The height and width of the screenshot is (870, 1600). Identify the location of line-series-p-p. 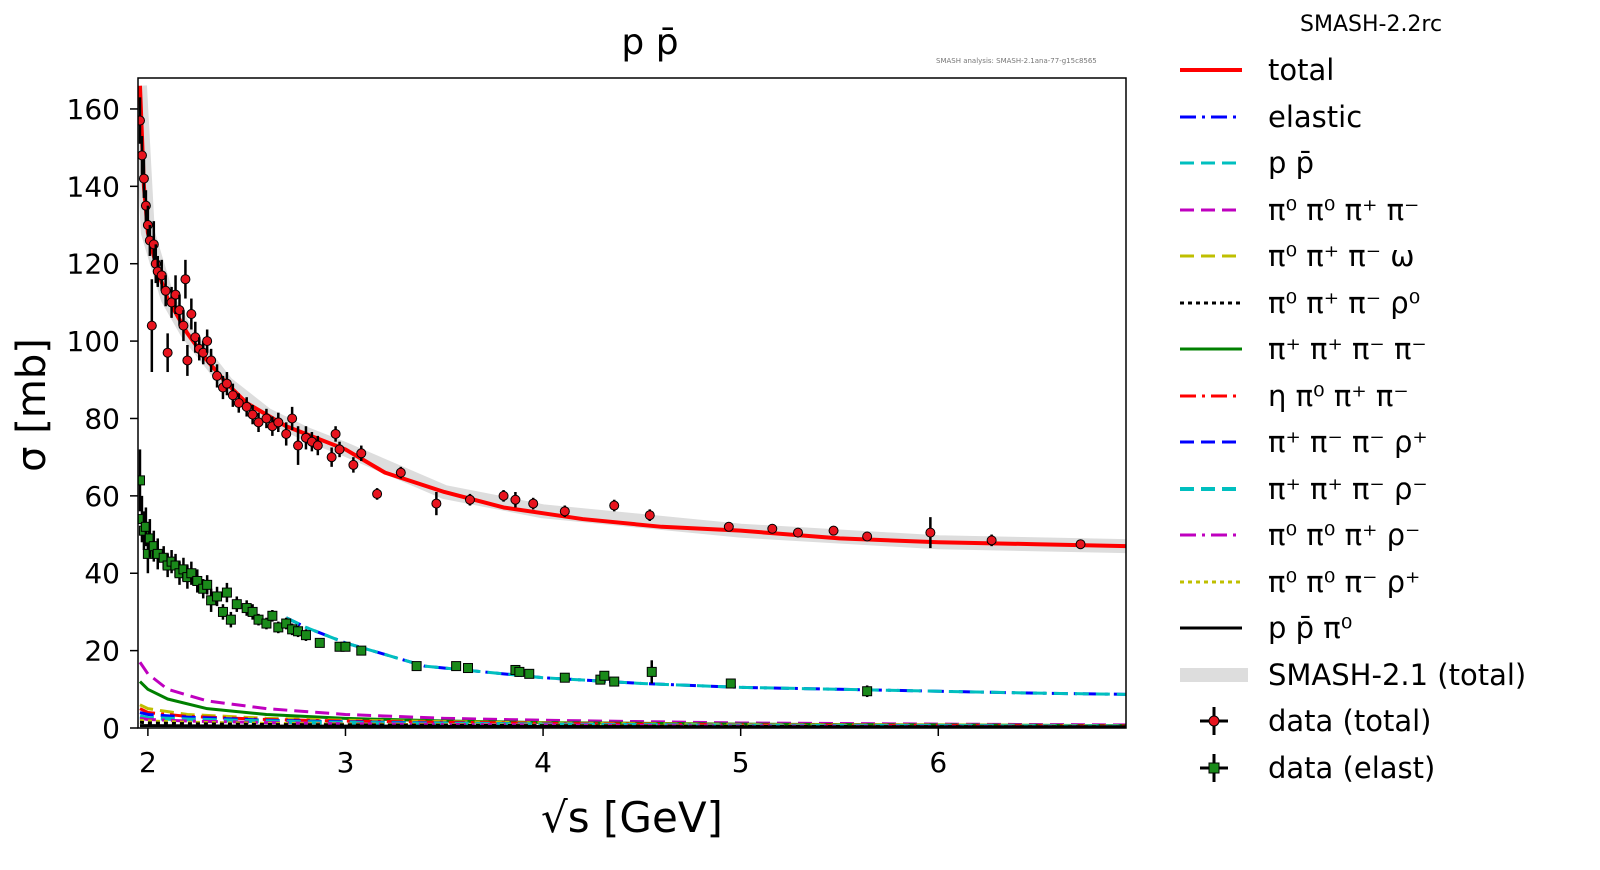
(705, 656).